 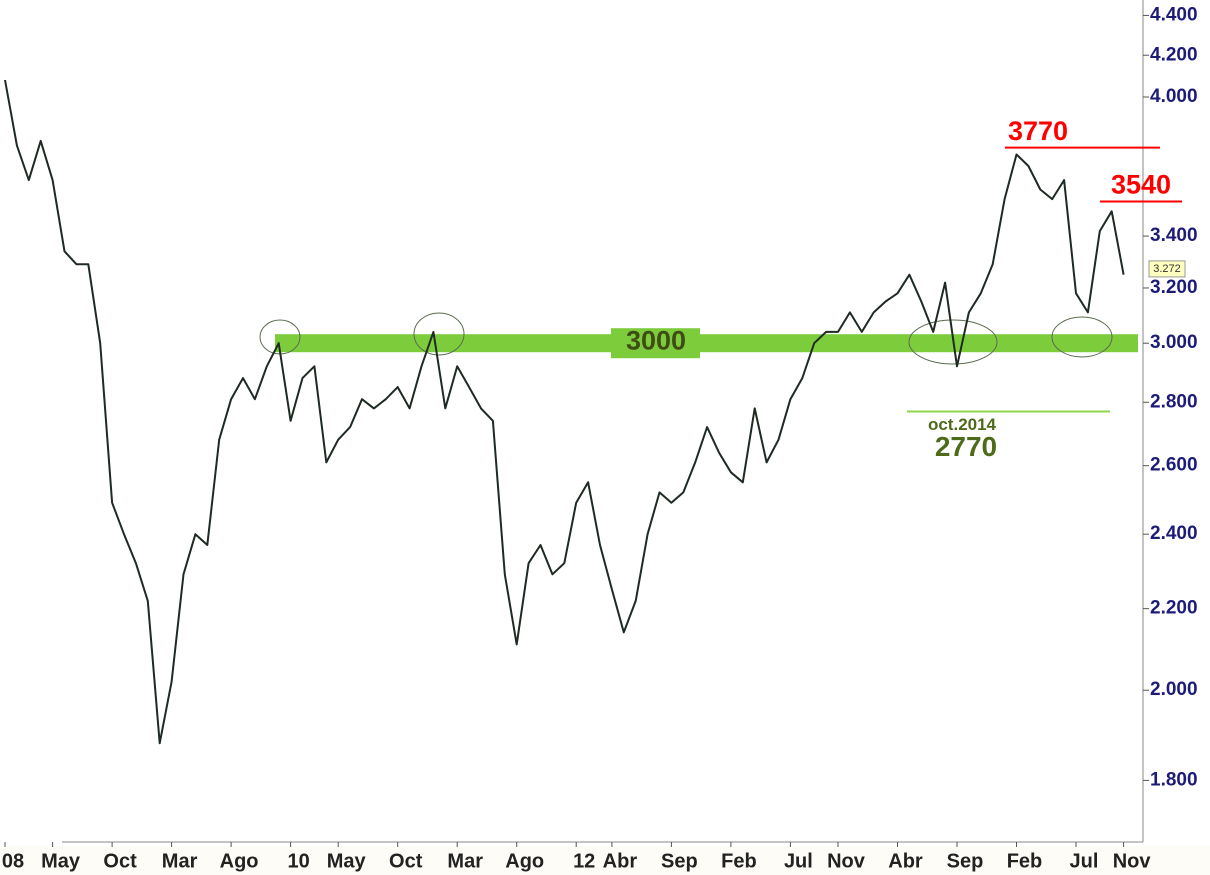 What do you see at coordinates (1038, 131) in the screenshot?
I see `resistance-label: 3770` at bounding box center [1038, 131].